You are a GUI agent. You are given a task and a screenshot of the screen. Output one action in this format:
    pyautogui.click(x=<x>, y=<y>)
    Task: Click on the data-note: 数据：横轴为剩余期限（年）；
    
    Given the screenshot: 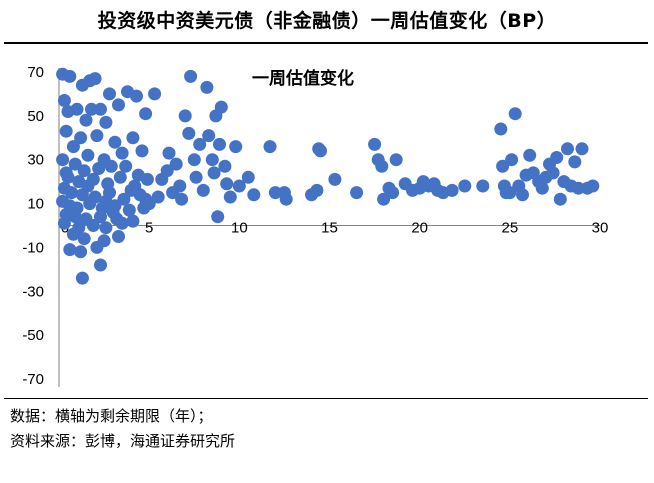 What is the action you would take?
    pyautogui.click(x=111, y=416)
    